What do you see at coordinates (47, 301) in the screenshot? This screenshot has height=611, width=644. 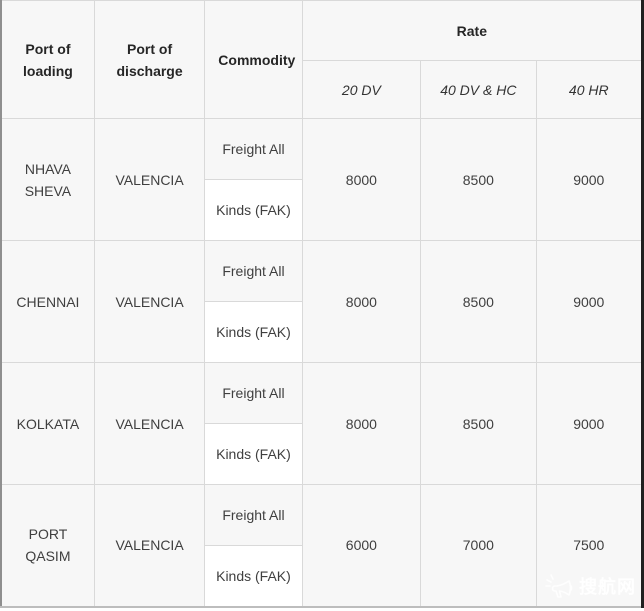 I see `cell-port-of-loading: CHENNAI` at bounding box center [47, 301].